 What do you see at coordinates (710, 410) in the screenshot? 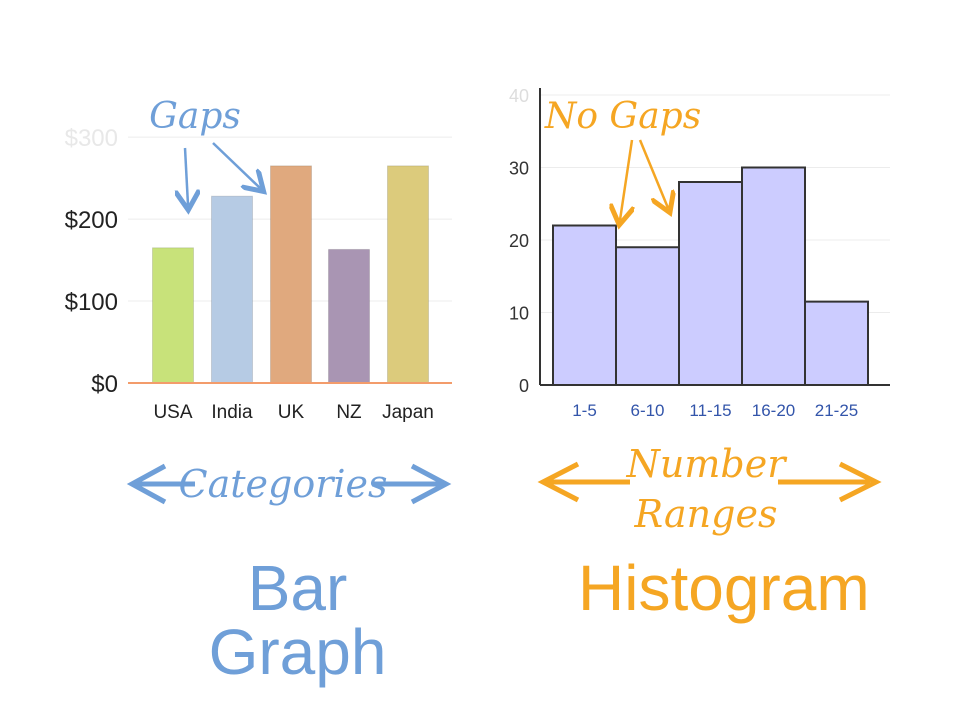
I see `histogram-x-tick-label: 11-15` at bounding box center [710, 410].